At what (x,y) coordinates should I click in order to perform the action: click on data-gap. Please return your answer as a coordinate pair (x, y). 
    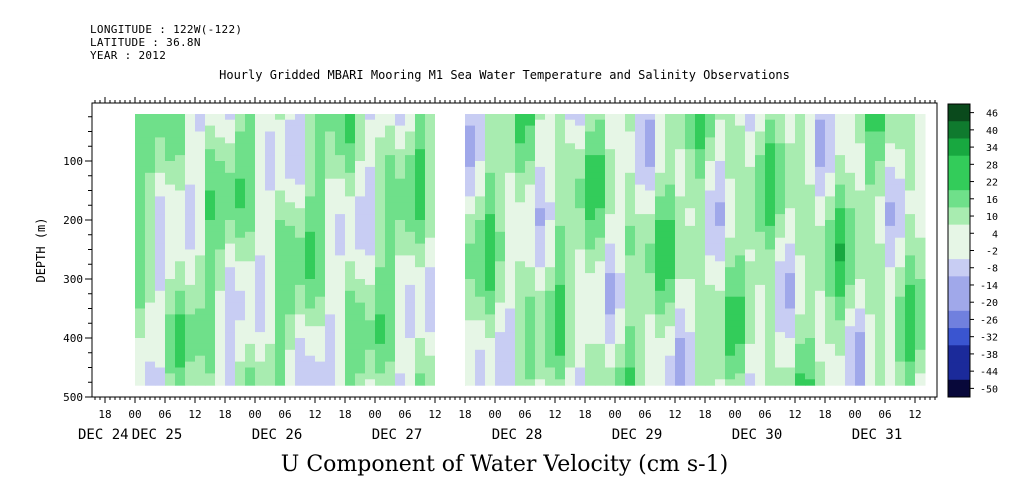
    Looking at the image, I should click on (514, 392).